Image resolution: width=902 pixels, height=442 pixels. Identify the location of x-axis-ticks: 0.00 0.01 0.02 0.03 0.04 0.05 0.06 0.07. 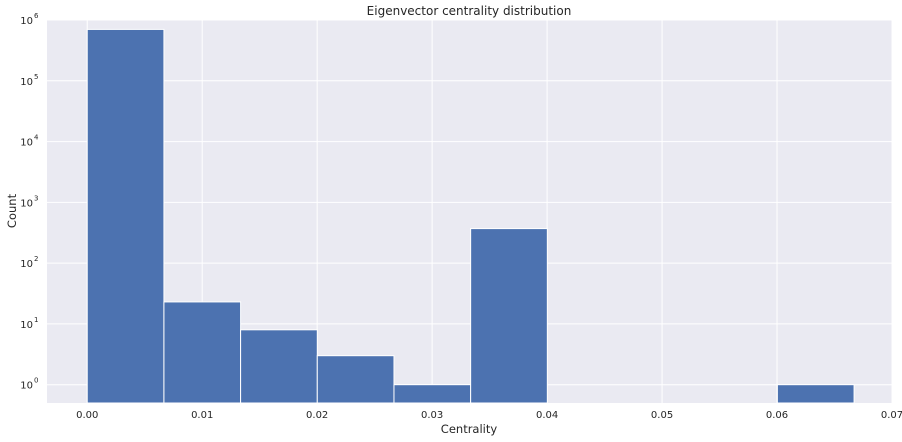
(489, 415).